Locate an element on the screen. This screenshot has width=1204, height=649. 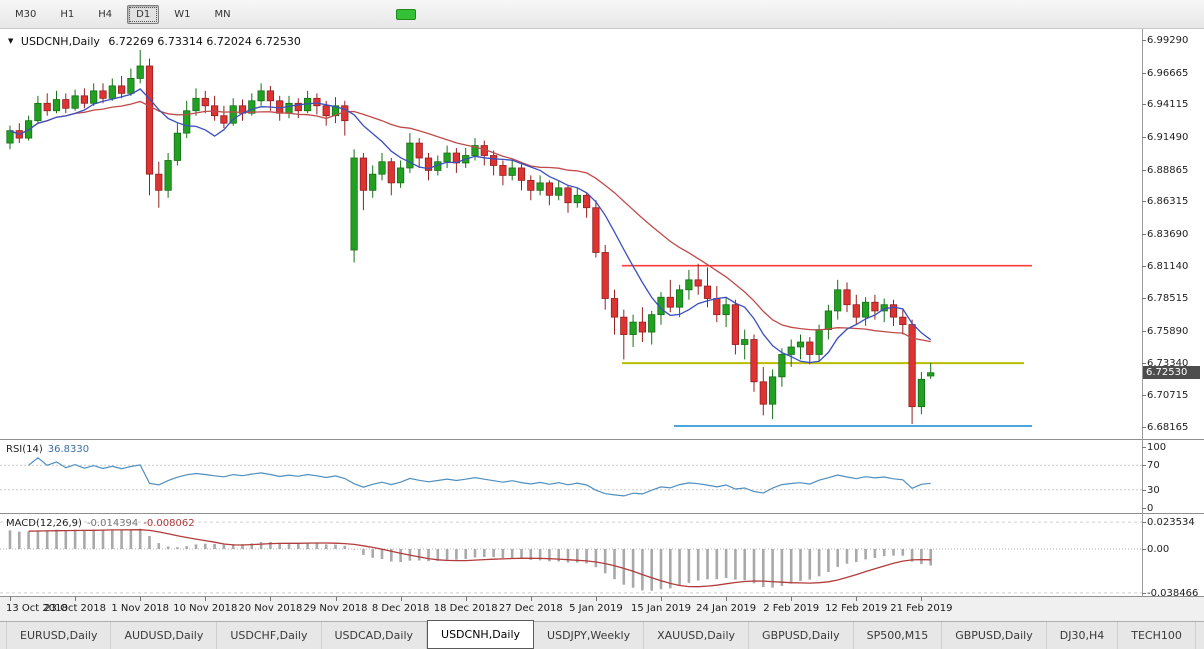
price-axis-label: 6.70715 is located at coordinates (1165, 396).